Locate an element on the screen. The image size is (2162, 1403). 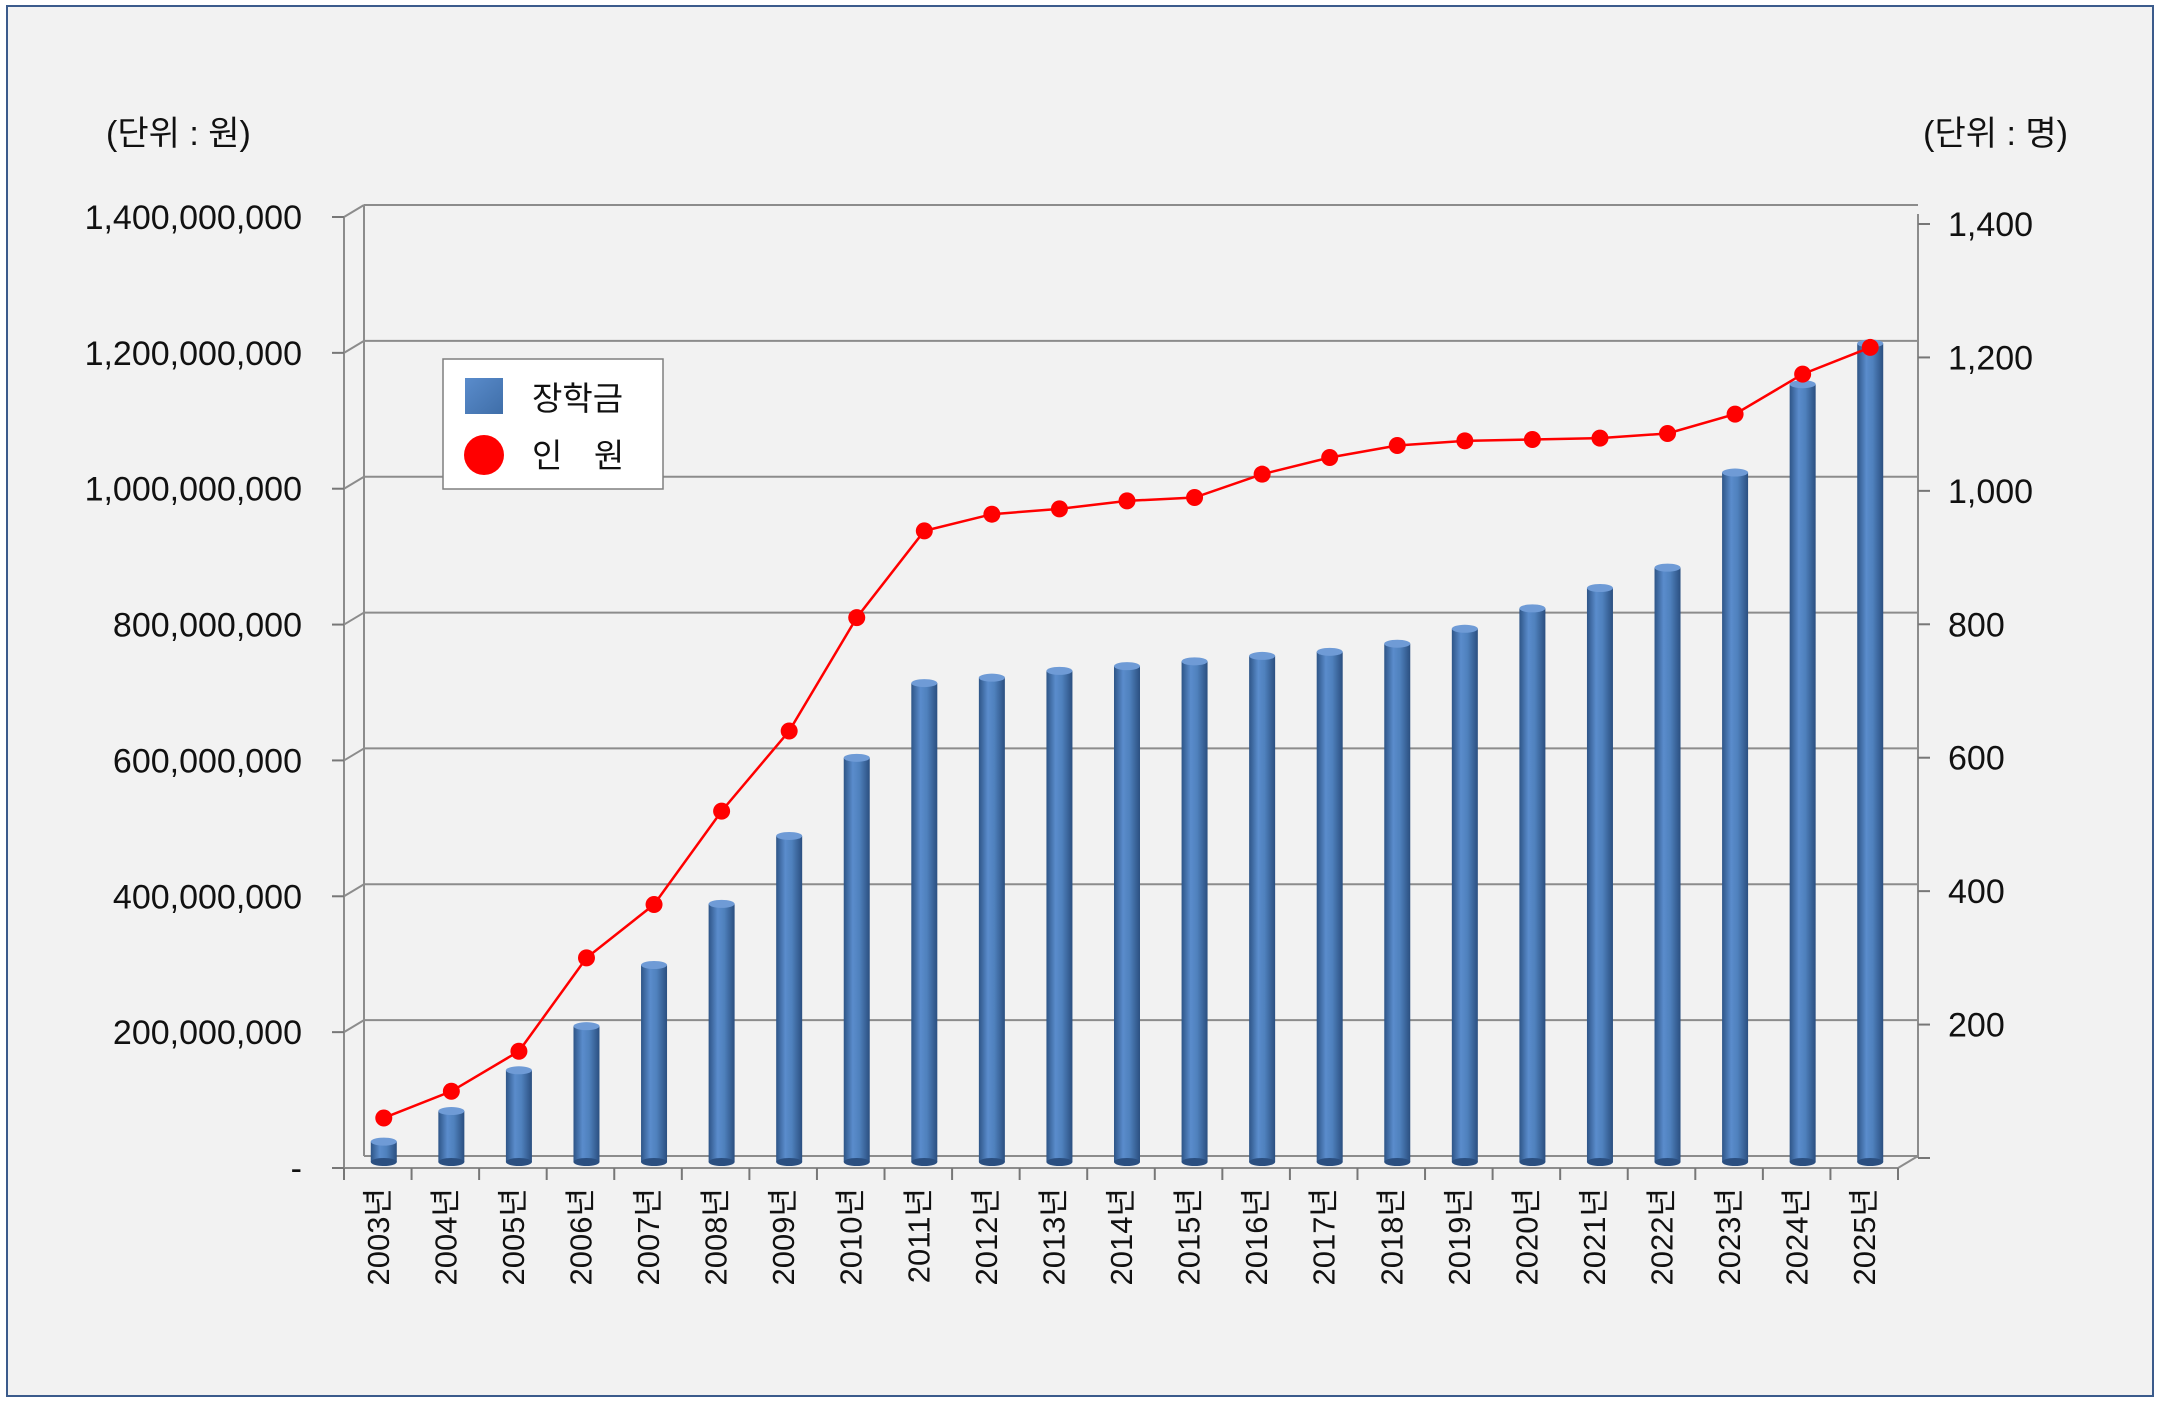
x-tick-label: 2023년 is located at coordinates (1729, 1236).